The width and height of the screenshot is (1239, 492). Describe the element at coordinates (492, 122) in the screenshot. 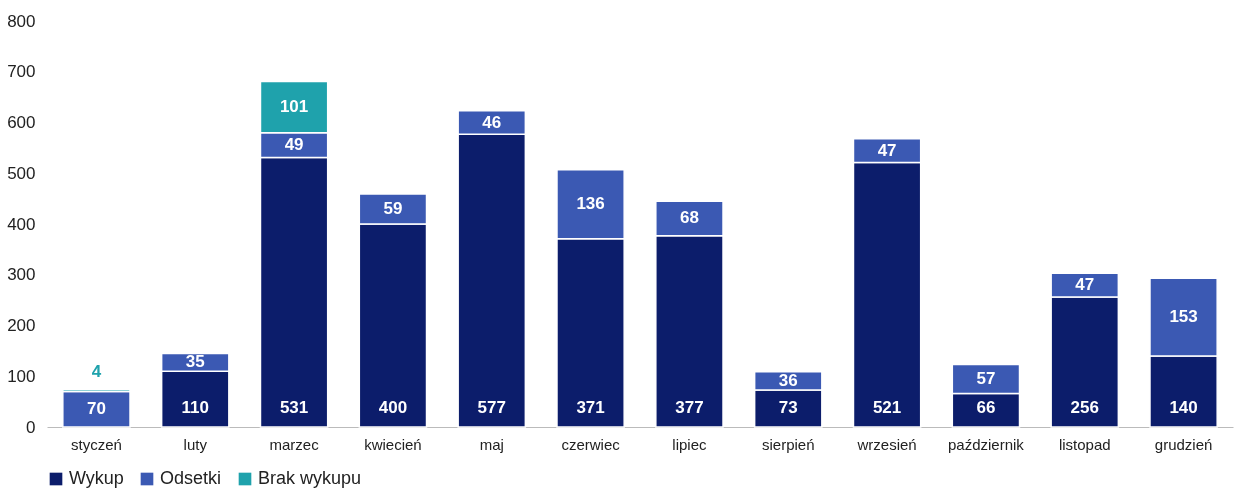

I see `data-label: 46` at that location.